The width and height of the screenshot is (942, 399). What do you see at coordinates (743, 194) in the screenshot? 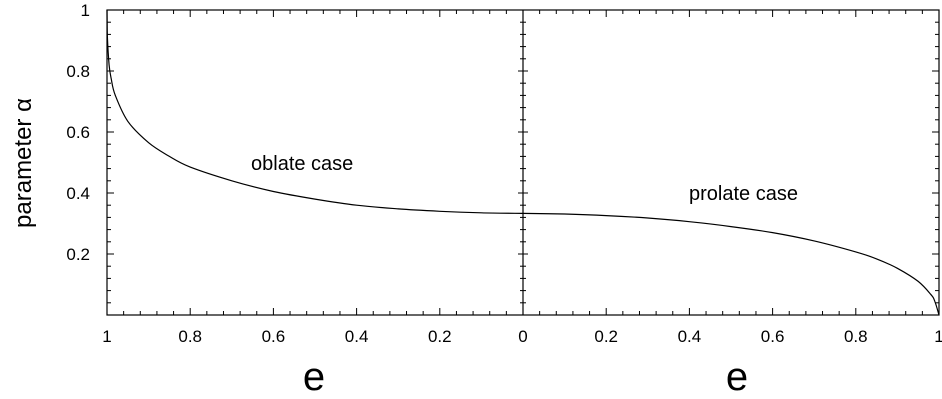
I see `annotation-prolate: prolate case` at bounding box center [743, 194].